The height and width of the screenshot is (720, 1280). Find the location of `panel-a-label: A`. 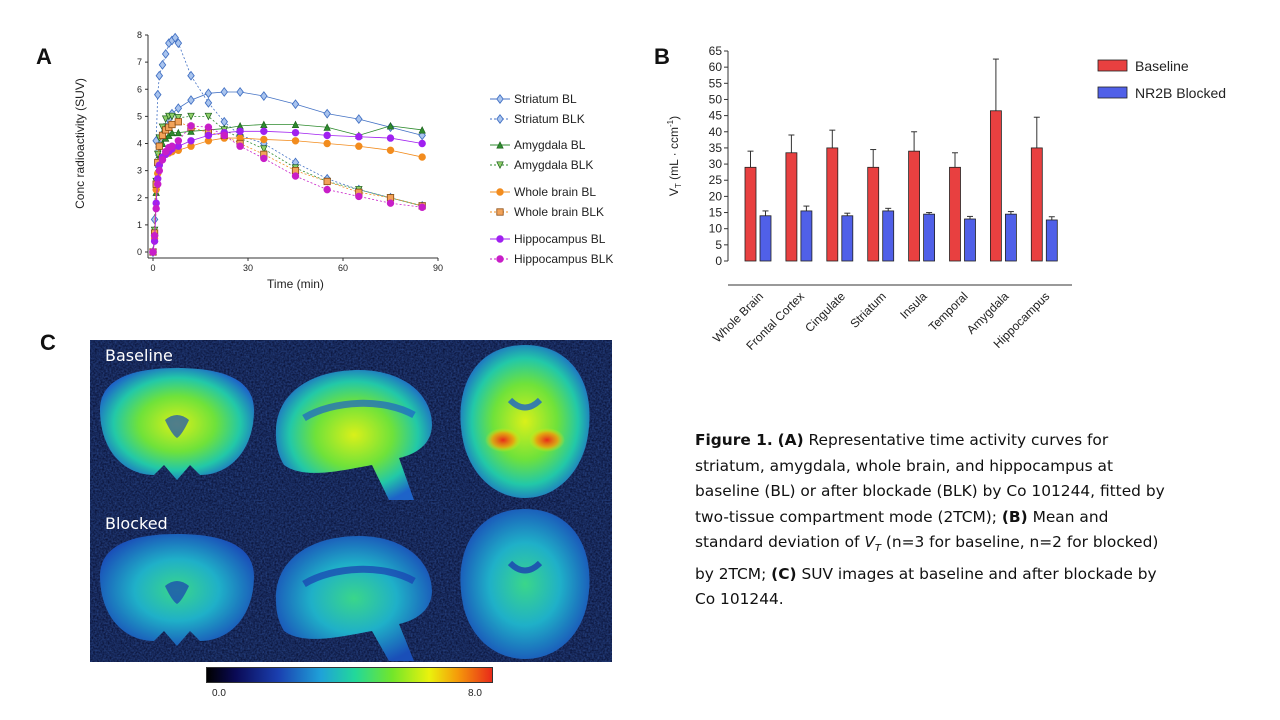

panel-a-label: A is located at coordinates (44, 56).